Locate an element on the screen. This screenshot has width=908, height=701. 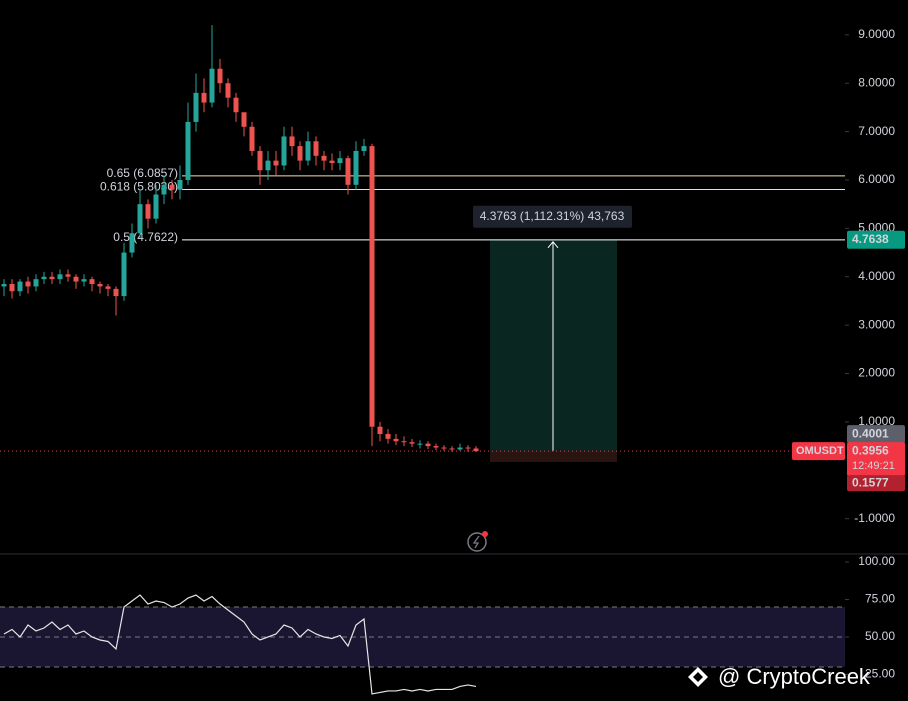
watermark-logo is located at coordinates (698, 677).